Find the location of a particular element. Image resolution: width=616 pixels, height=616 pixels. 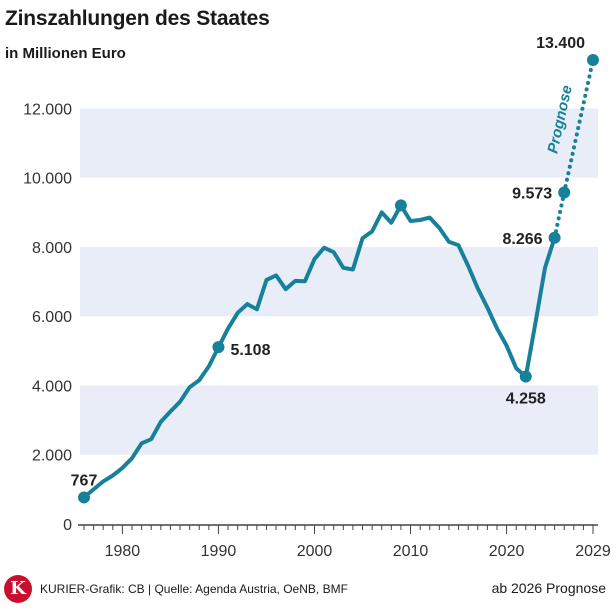

kurier-logo: K is located at coordinates (18, 589).